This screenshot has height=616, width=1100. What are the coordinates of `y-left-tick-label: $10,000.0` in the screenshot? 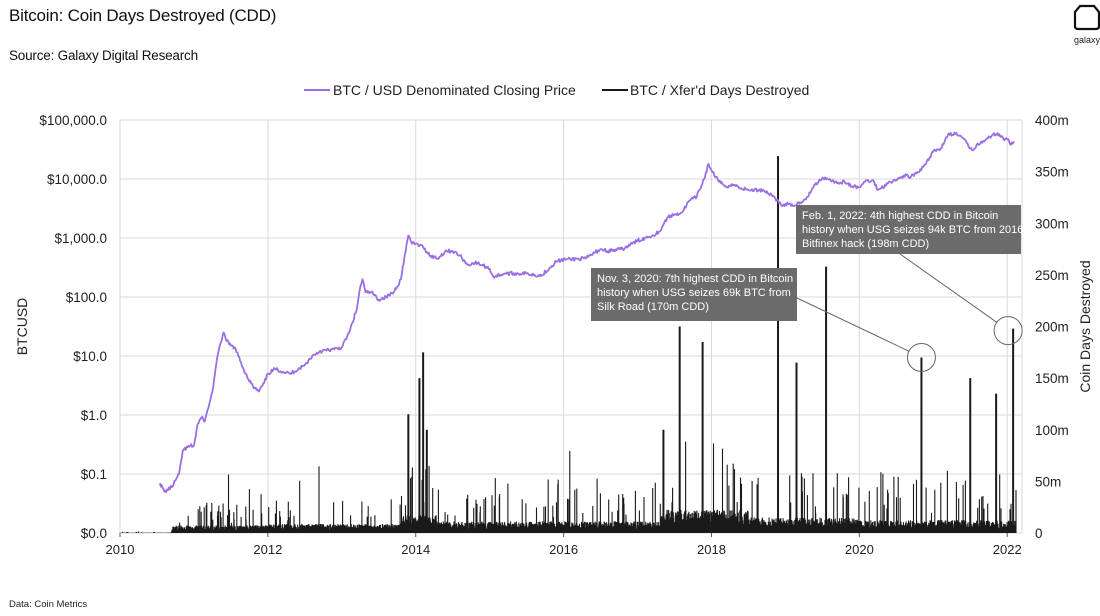 It's located at (77, 179).